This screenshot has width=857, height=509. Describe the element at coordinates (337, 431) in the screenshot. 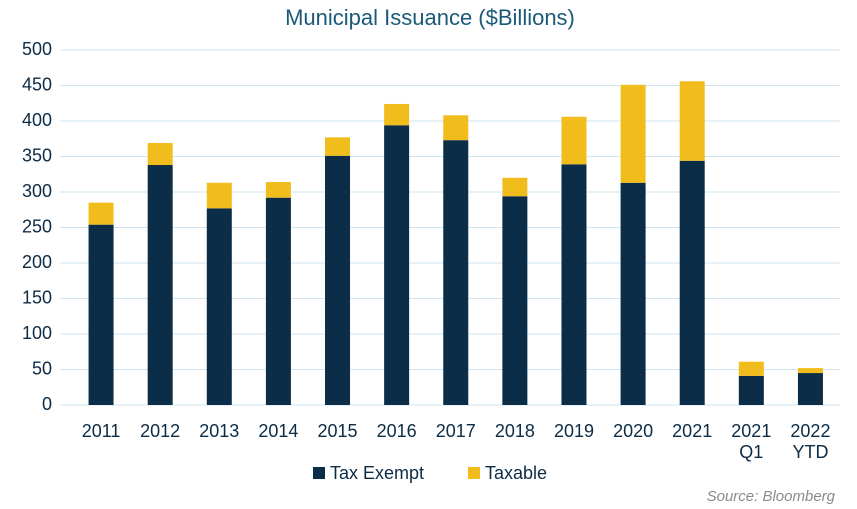

I see `x-tick-label: 2015` at that location.